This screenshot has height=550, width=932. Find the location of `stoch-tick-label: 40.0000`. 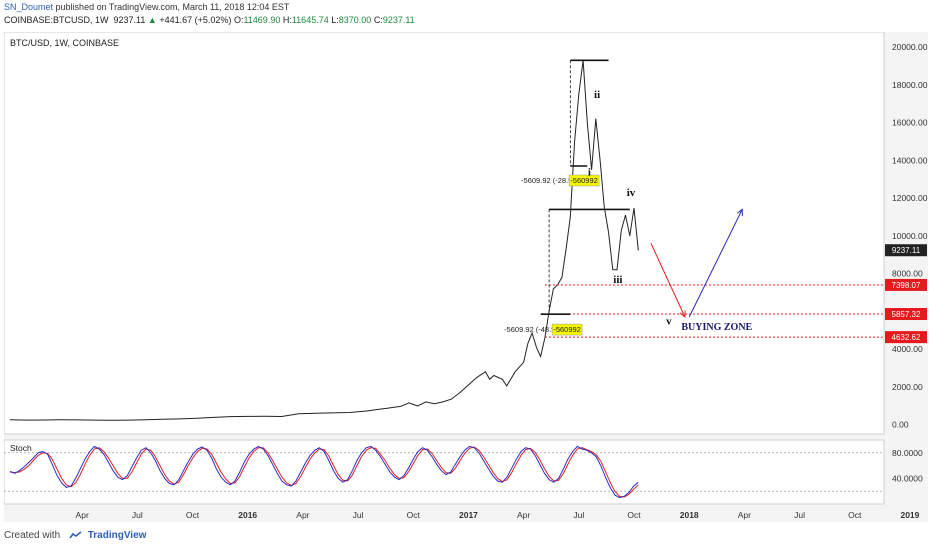

stoch-tick-label: 40.0000 is located at coordinates (907, 478).